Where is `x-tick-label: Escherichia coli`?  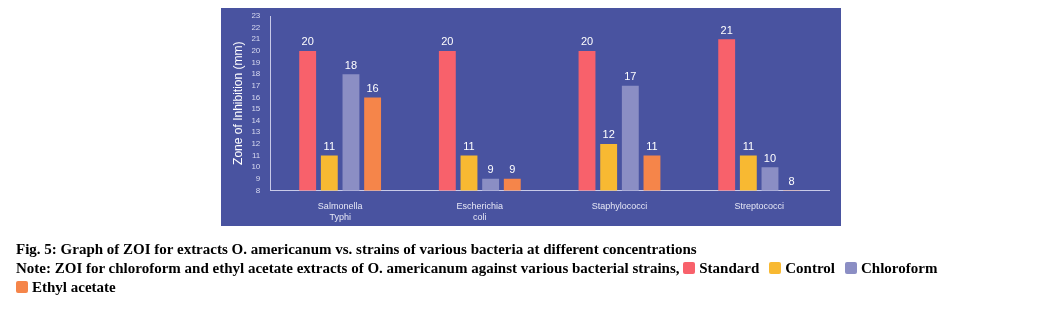 x-tick-label: Escherichia coli is located at coordinates (480, 212).